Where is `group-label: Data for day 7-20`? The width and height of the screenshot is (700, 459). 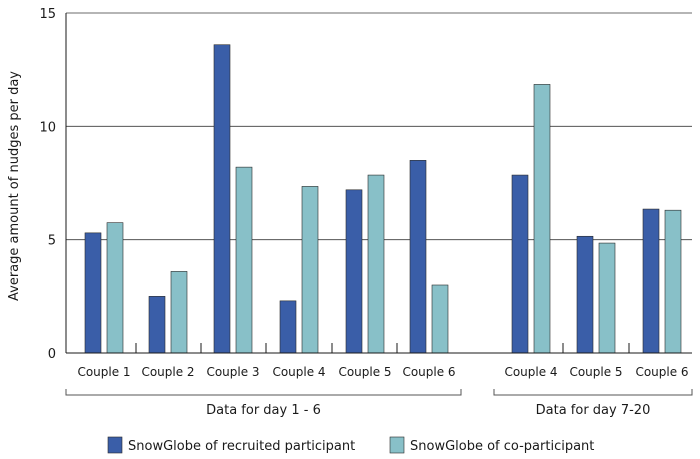
group-label: Data for day 7-20 is located at coordinates (593, 410).